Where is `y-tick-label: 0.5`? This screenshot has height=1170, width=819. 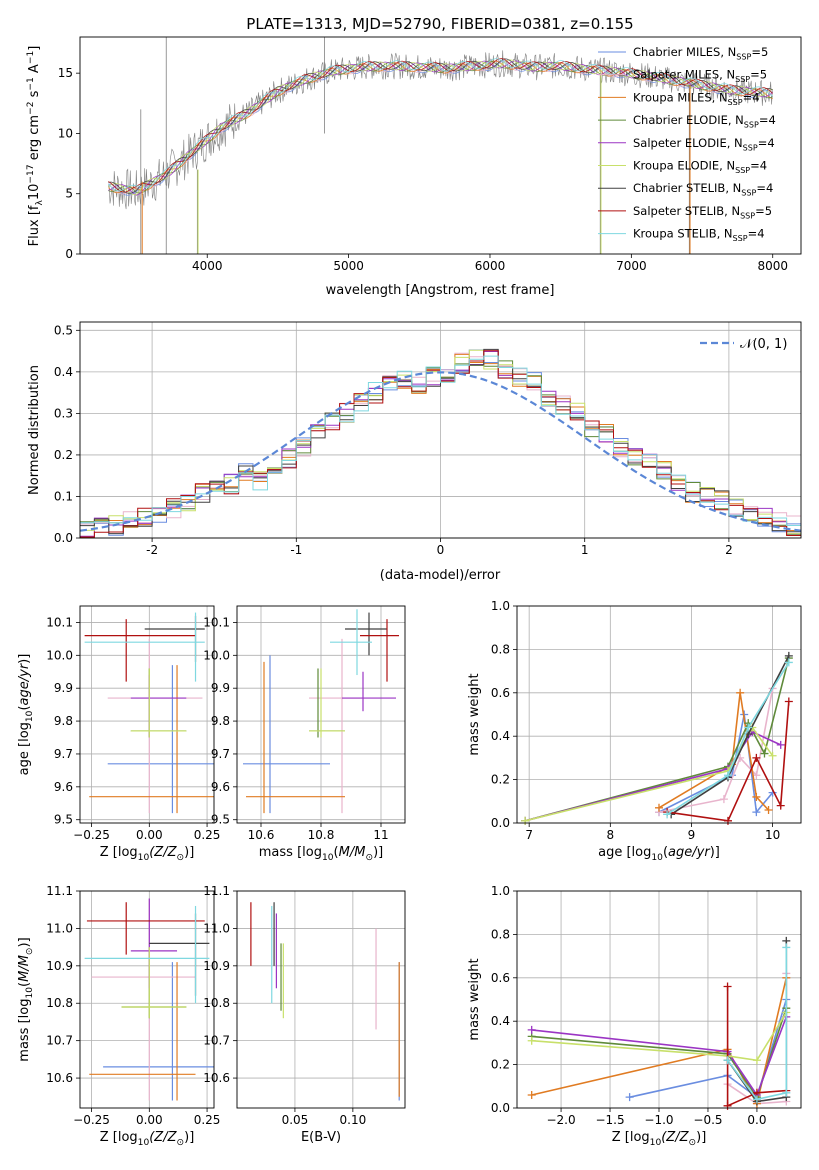
y-tick-label: 0.5 is located at coordinates (63, 330).